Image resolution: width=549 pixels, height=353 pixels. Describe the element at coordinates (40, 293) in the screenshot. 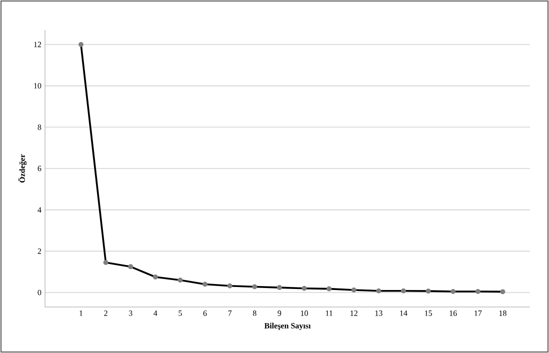

I see `y-tick-label: 0` at that location.